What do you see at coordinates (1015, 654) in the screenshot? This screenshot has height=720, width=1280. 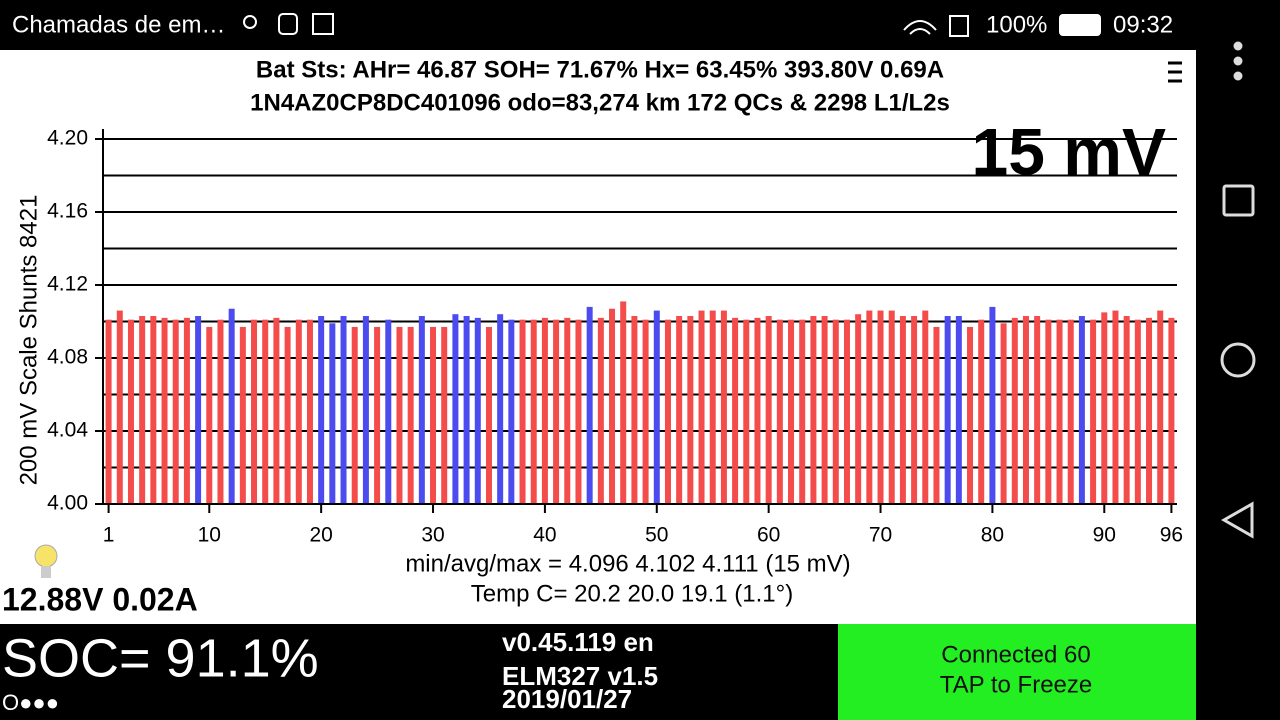 I see `connection-status: Connected 60` at bounding box center [1015, 654].